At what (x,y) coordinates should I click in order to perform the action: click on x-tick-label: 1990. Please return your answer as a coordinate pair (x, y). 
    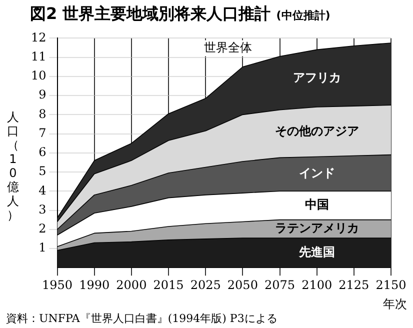
    Looking at the image, I should click on (94, 285).